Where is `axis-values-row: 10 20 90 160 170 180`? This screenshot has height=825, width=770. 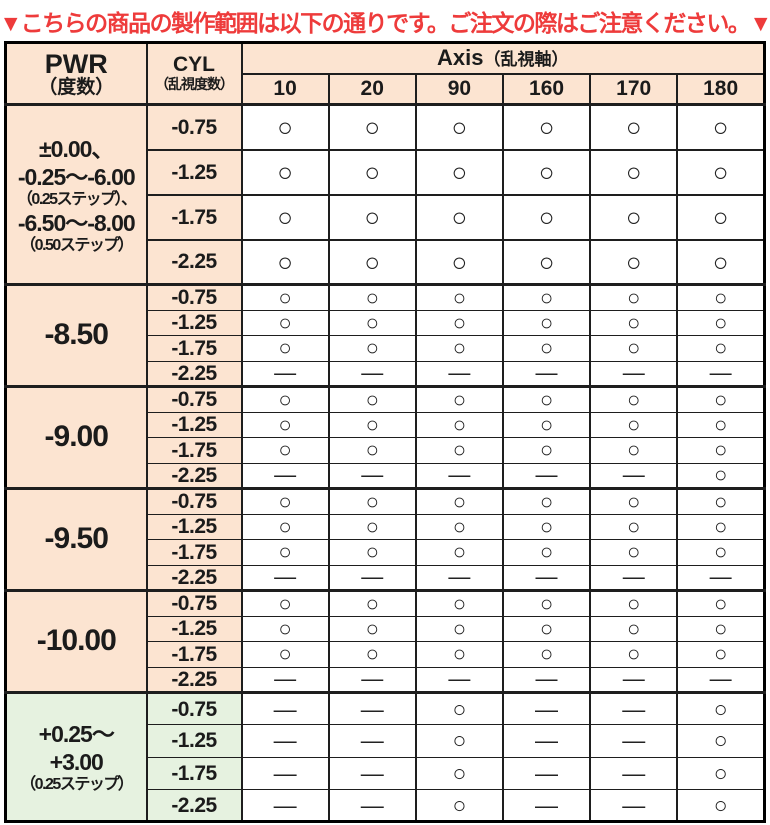 axis-values-row: 10 20 90 160 170 180 is located at coordinates (386, 89).